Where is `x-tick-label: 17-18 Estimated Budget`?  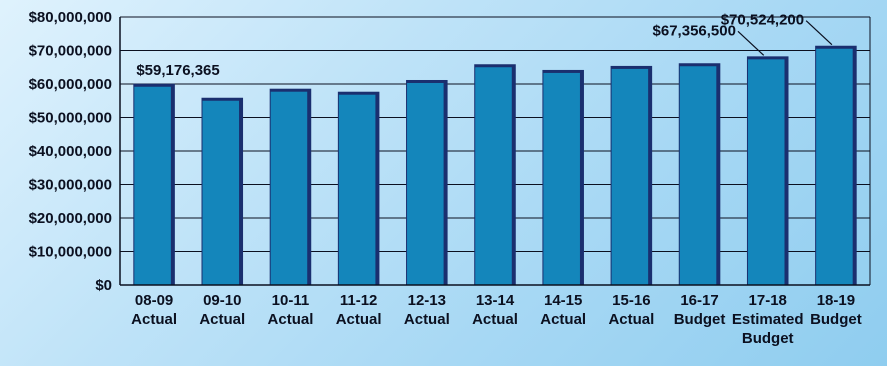 x-tick-label: 17-18 Estimated Budget is located at coordinates (768, 319).